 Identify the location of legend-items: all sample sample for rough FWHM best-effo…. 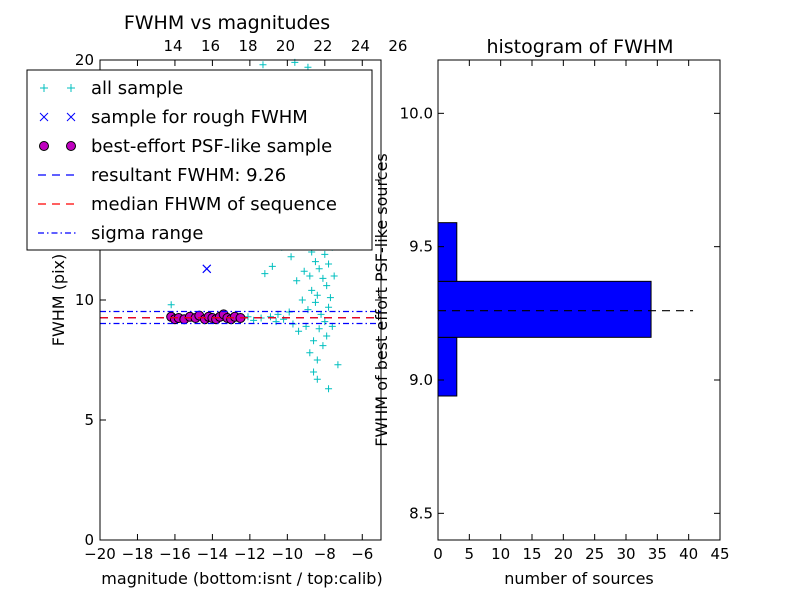
(187, 161).